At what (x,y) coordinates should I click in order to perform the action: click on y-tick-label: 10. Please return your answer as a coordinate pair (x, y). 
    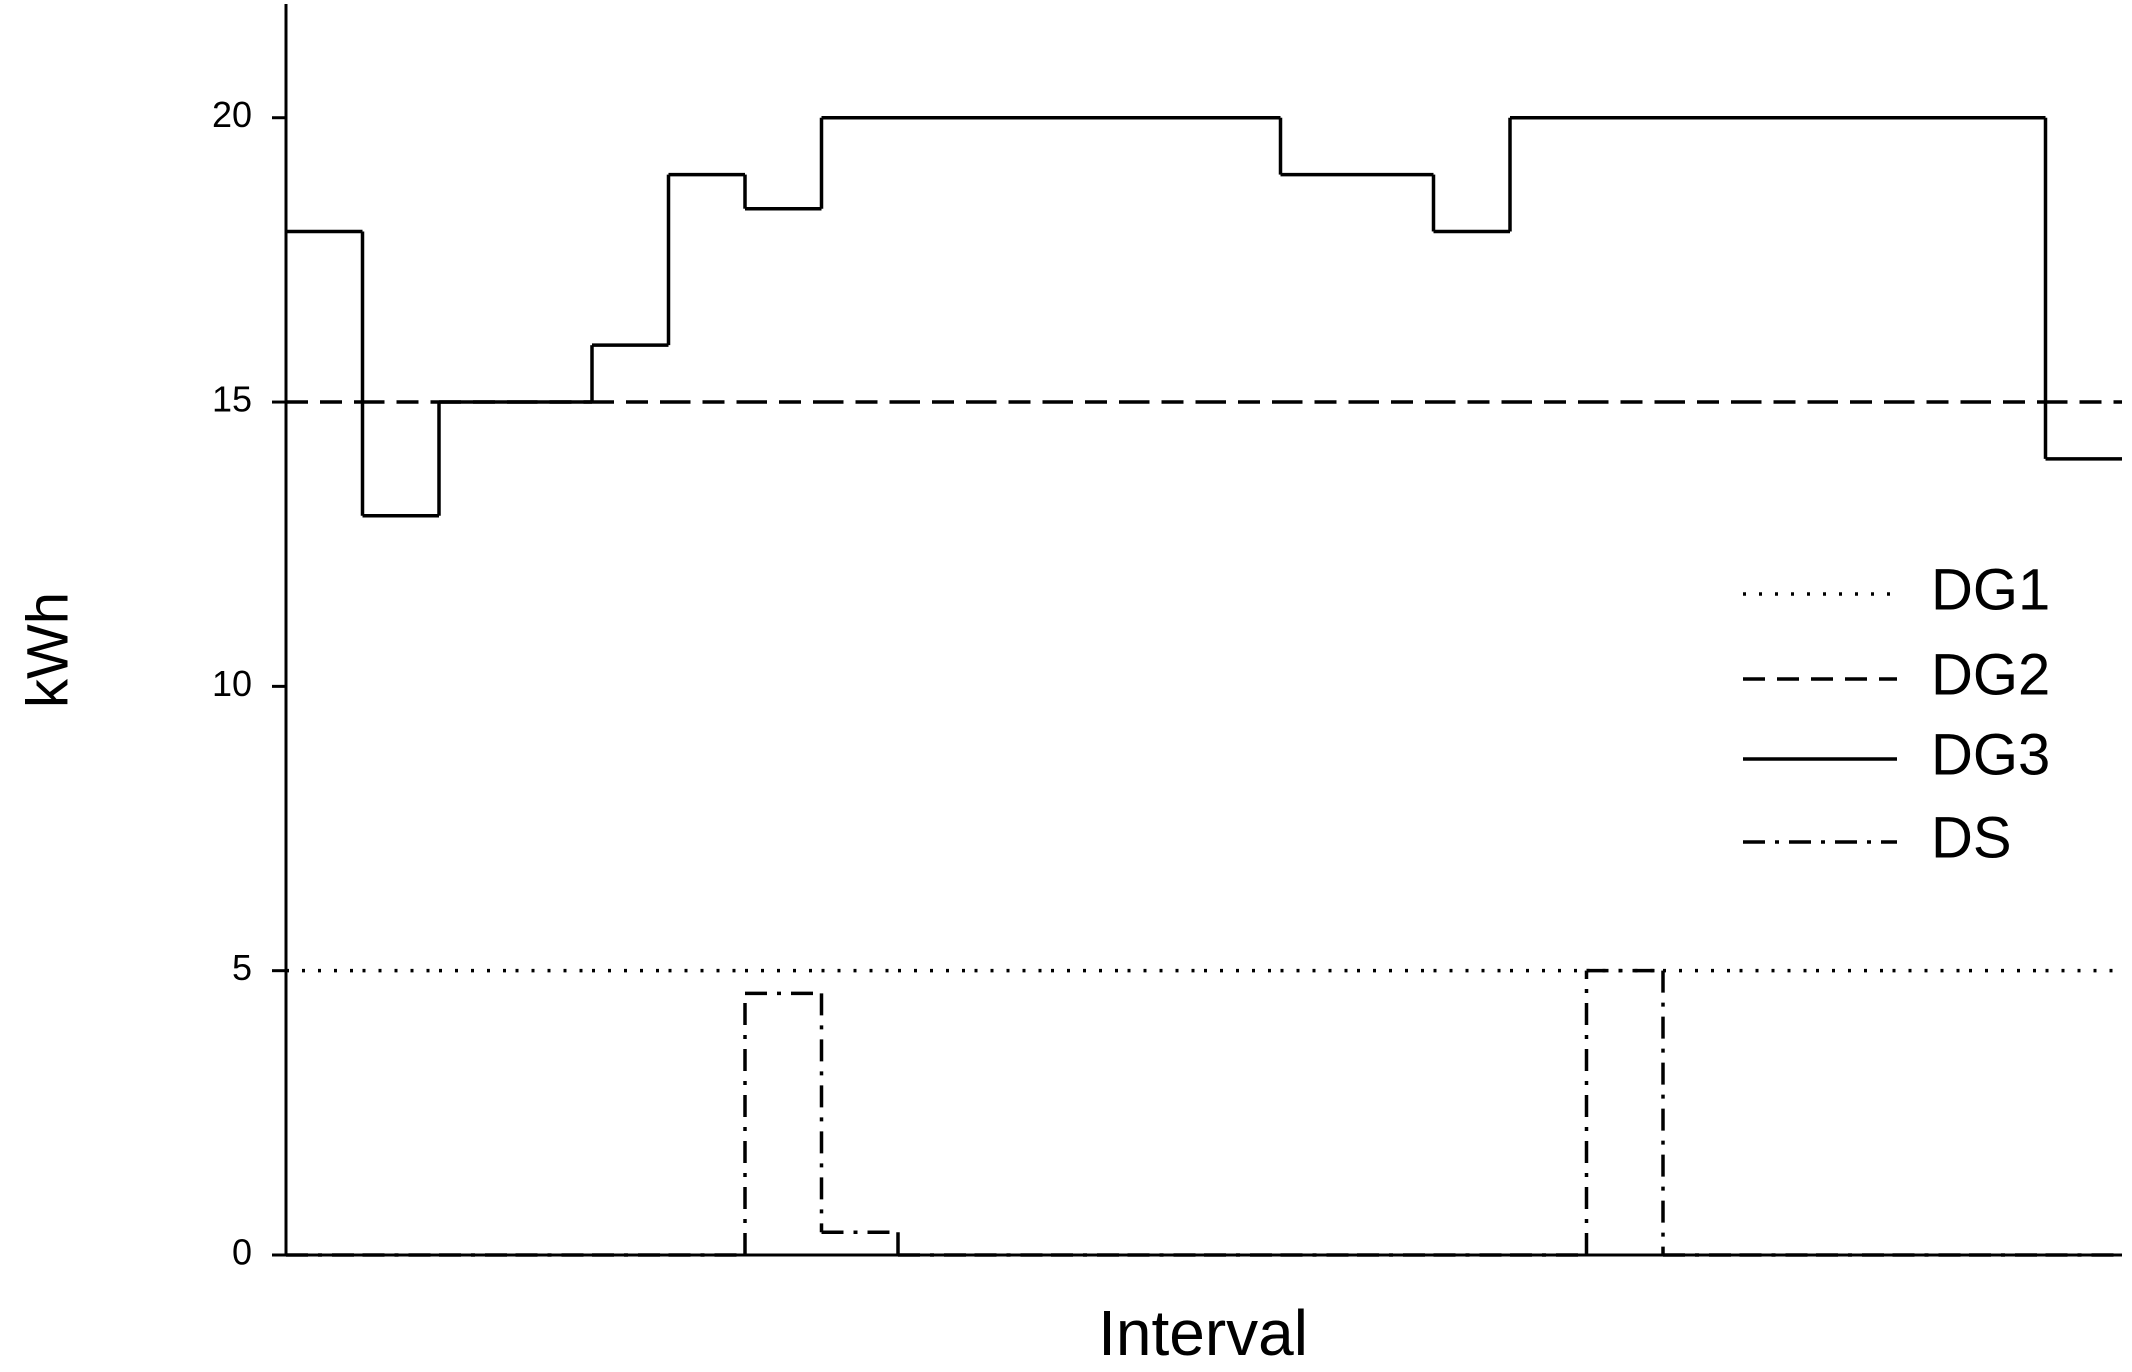
    Looking at the image, I should click on (232, 683).